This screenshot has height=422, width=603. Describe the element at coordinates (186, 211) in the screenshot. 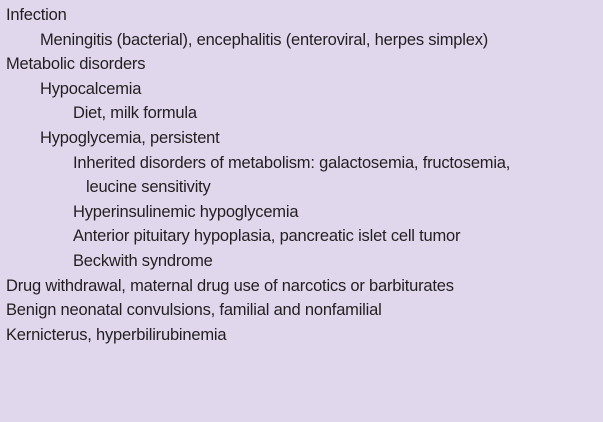

I see `outline-subsubitem: Hyperinsulinemic hypoglycemia` at that location.